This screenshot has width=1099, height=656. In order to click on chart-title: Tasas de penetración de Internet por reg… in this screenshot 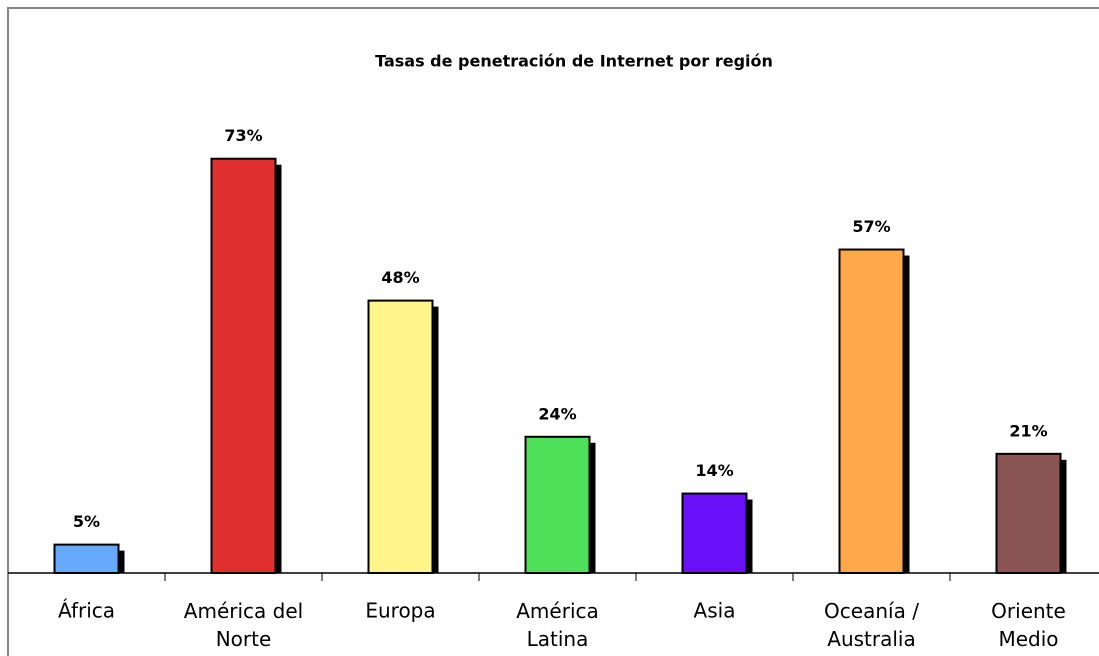, I will do `click(574, 61)`.